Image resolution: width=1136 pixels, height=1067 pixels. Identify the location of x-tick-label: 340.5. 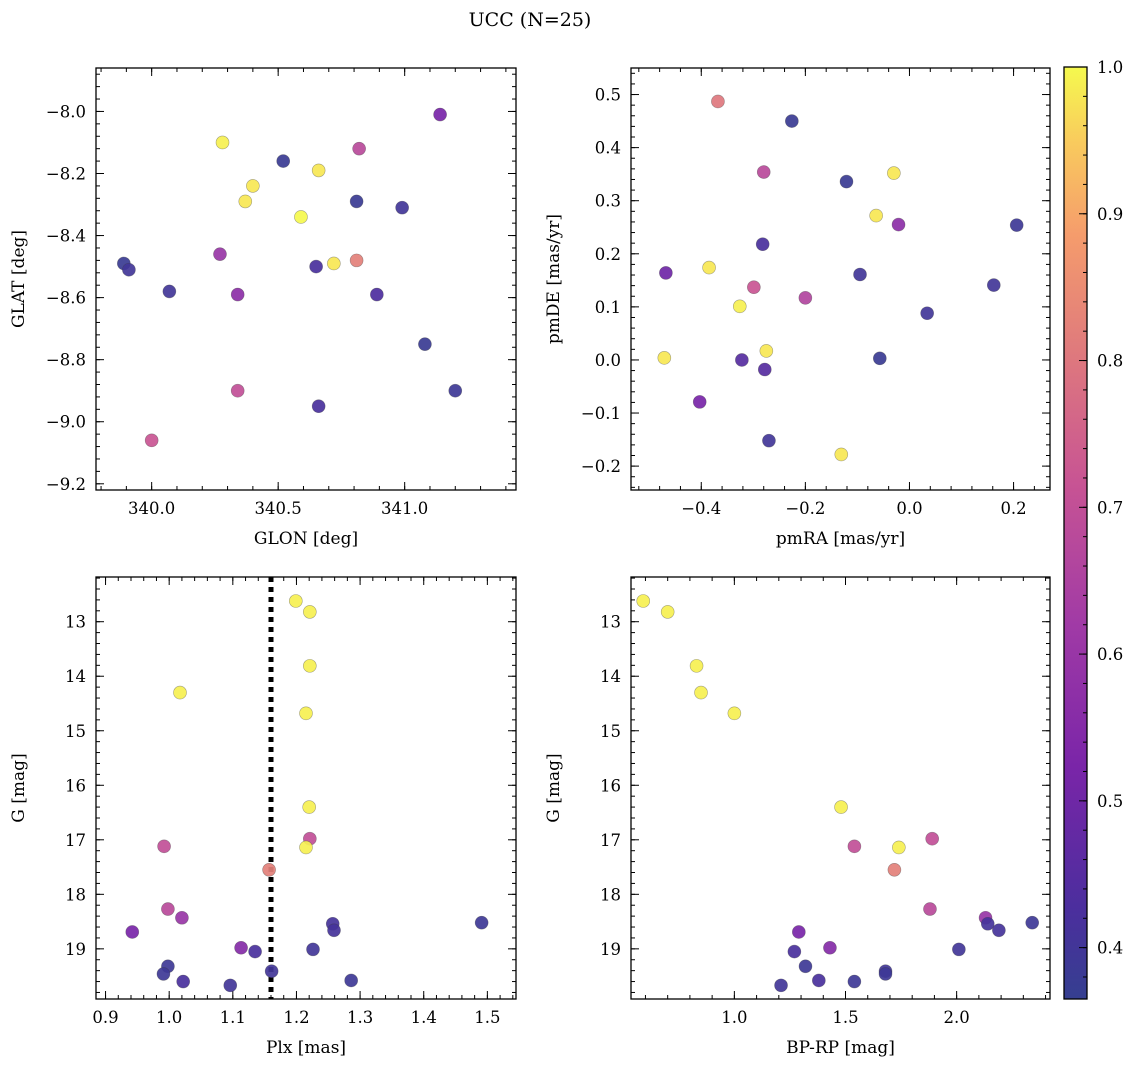
(278, 508).